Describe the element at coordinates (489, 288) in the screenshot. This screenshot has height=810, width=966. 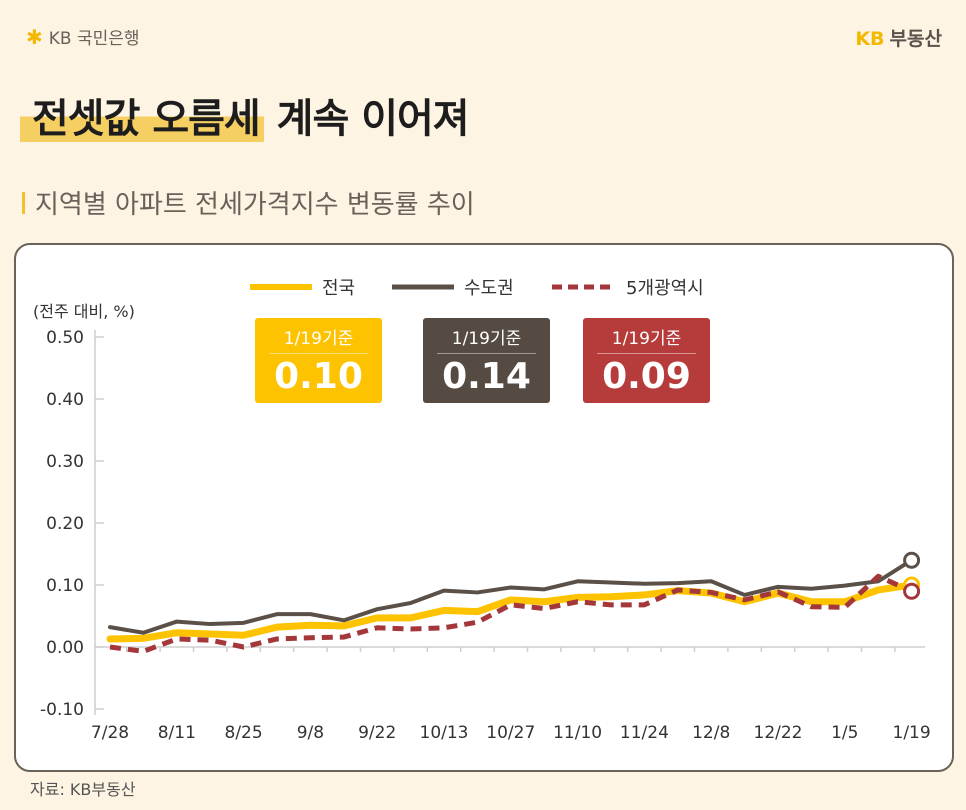
I see `legend-label: 수도권` at that location.